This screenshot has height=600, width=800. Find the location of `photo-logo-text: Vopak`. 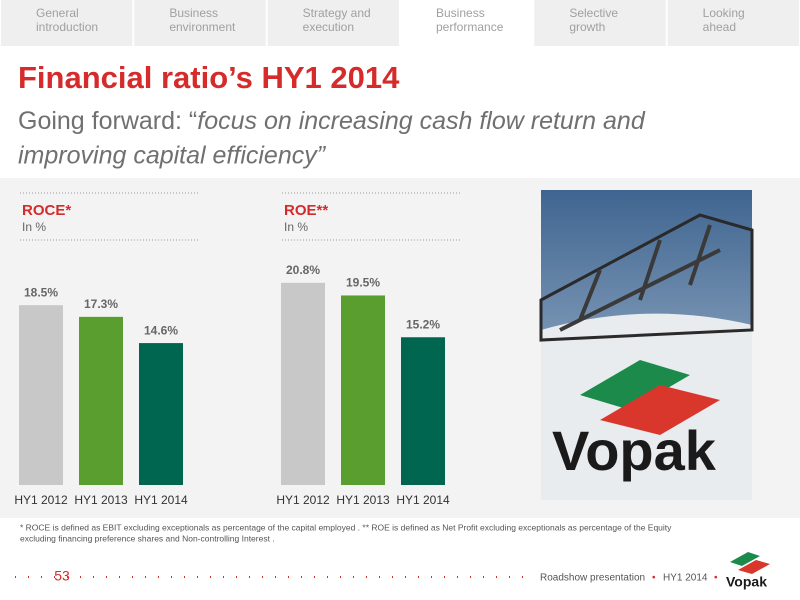

photo-logo-text: Vopak is located at coordinates (634, 450).